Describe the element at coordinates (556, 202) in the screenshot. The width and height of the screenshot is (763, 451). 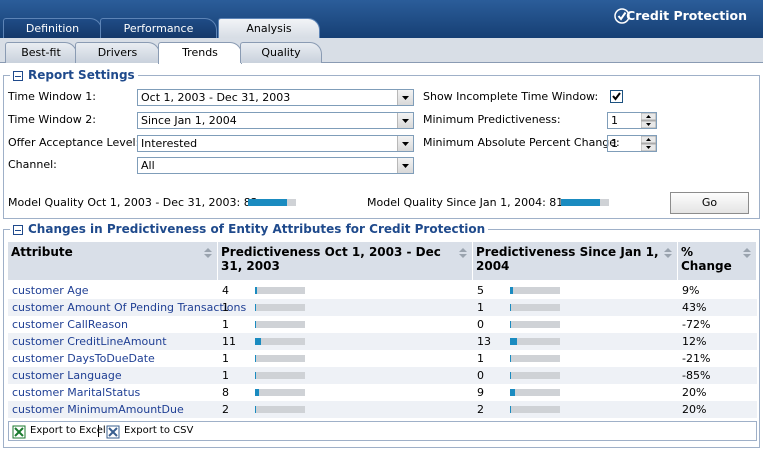
I see `model-quality-value: 81` at that location.